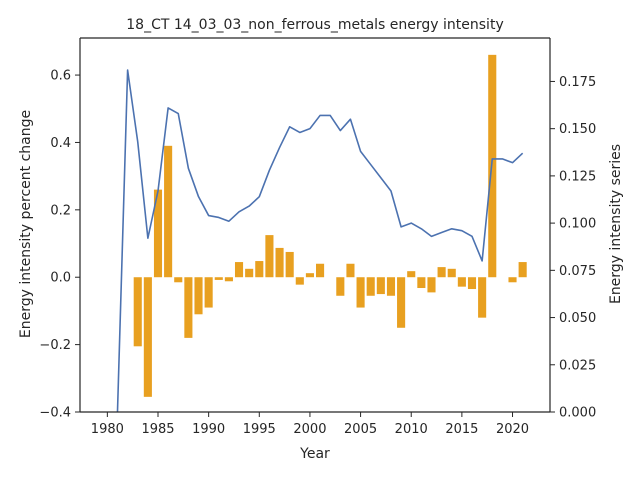  What do you see at coordinates (107, 429) in the screenshot?
I see `x-tick-label-1980: 1980` at bounding box center [107, 429].